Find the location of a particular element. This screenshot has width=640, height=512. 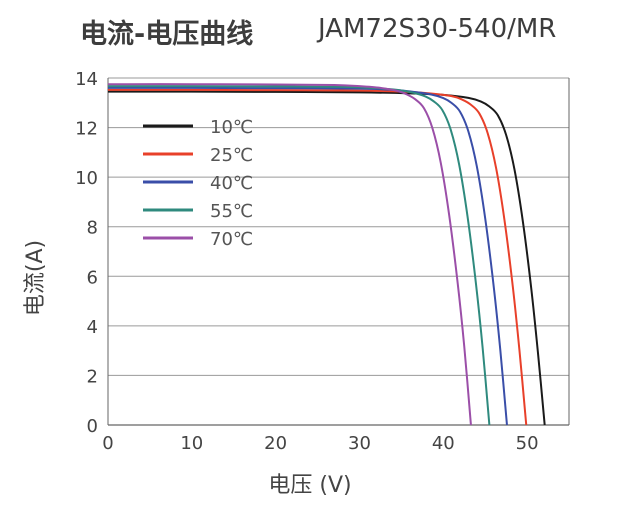

y-tick-label-0: 0 is located at coordinates (92, 426).